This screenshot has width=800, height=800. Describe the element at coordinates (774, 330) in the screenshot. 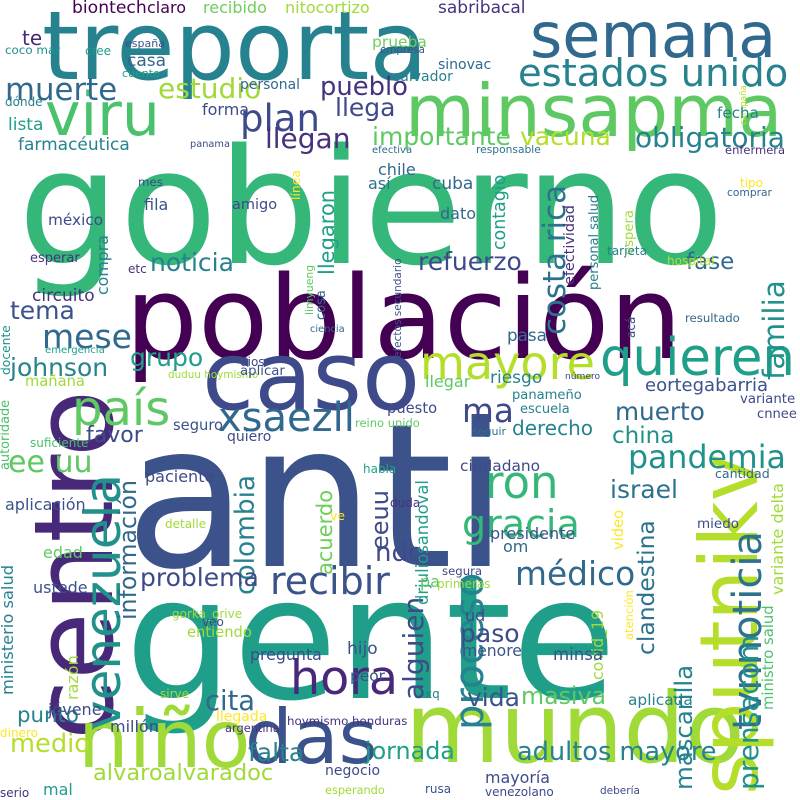

I see `word-familia: familia` at that location.